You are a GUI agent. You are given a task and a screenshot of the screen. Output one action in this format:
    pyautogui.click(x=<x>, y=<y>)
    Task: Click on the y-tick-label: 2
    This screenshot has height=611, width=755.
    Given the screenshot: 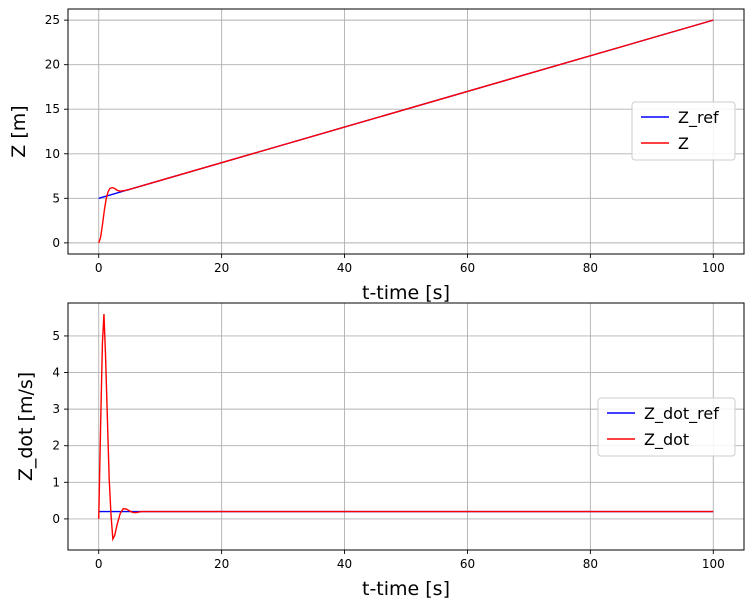 What is the action you would take?
    pyautogui.click(x=56, y=446)
    